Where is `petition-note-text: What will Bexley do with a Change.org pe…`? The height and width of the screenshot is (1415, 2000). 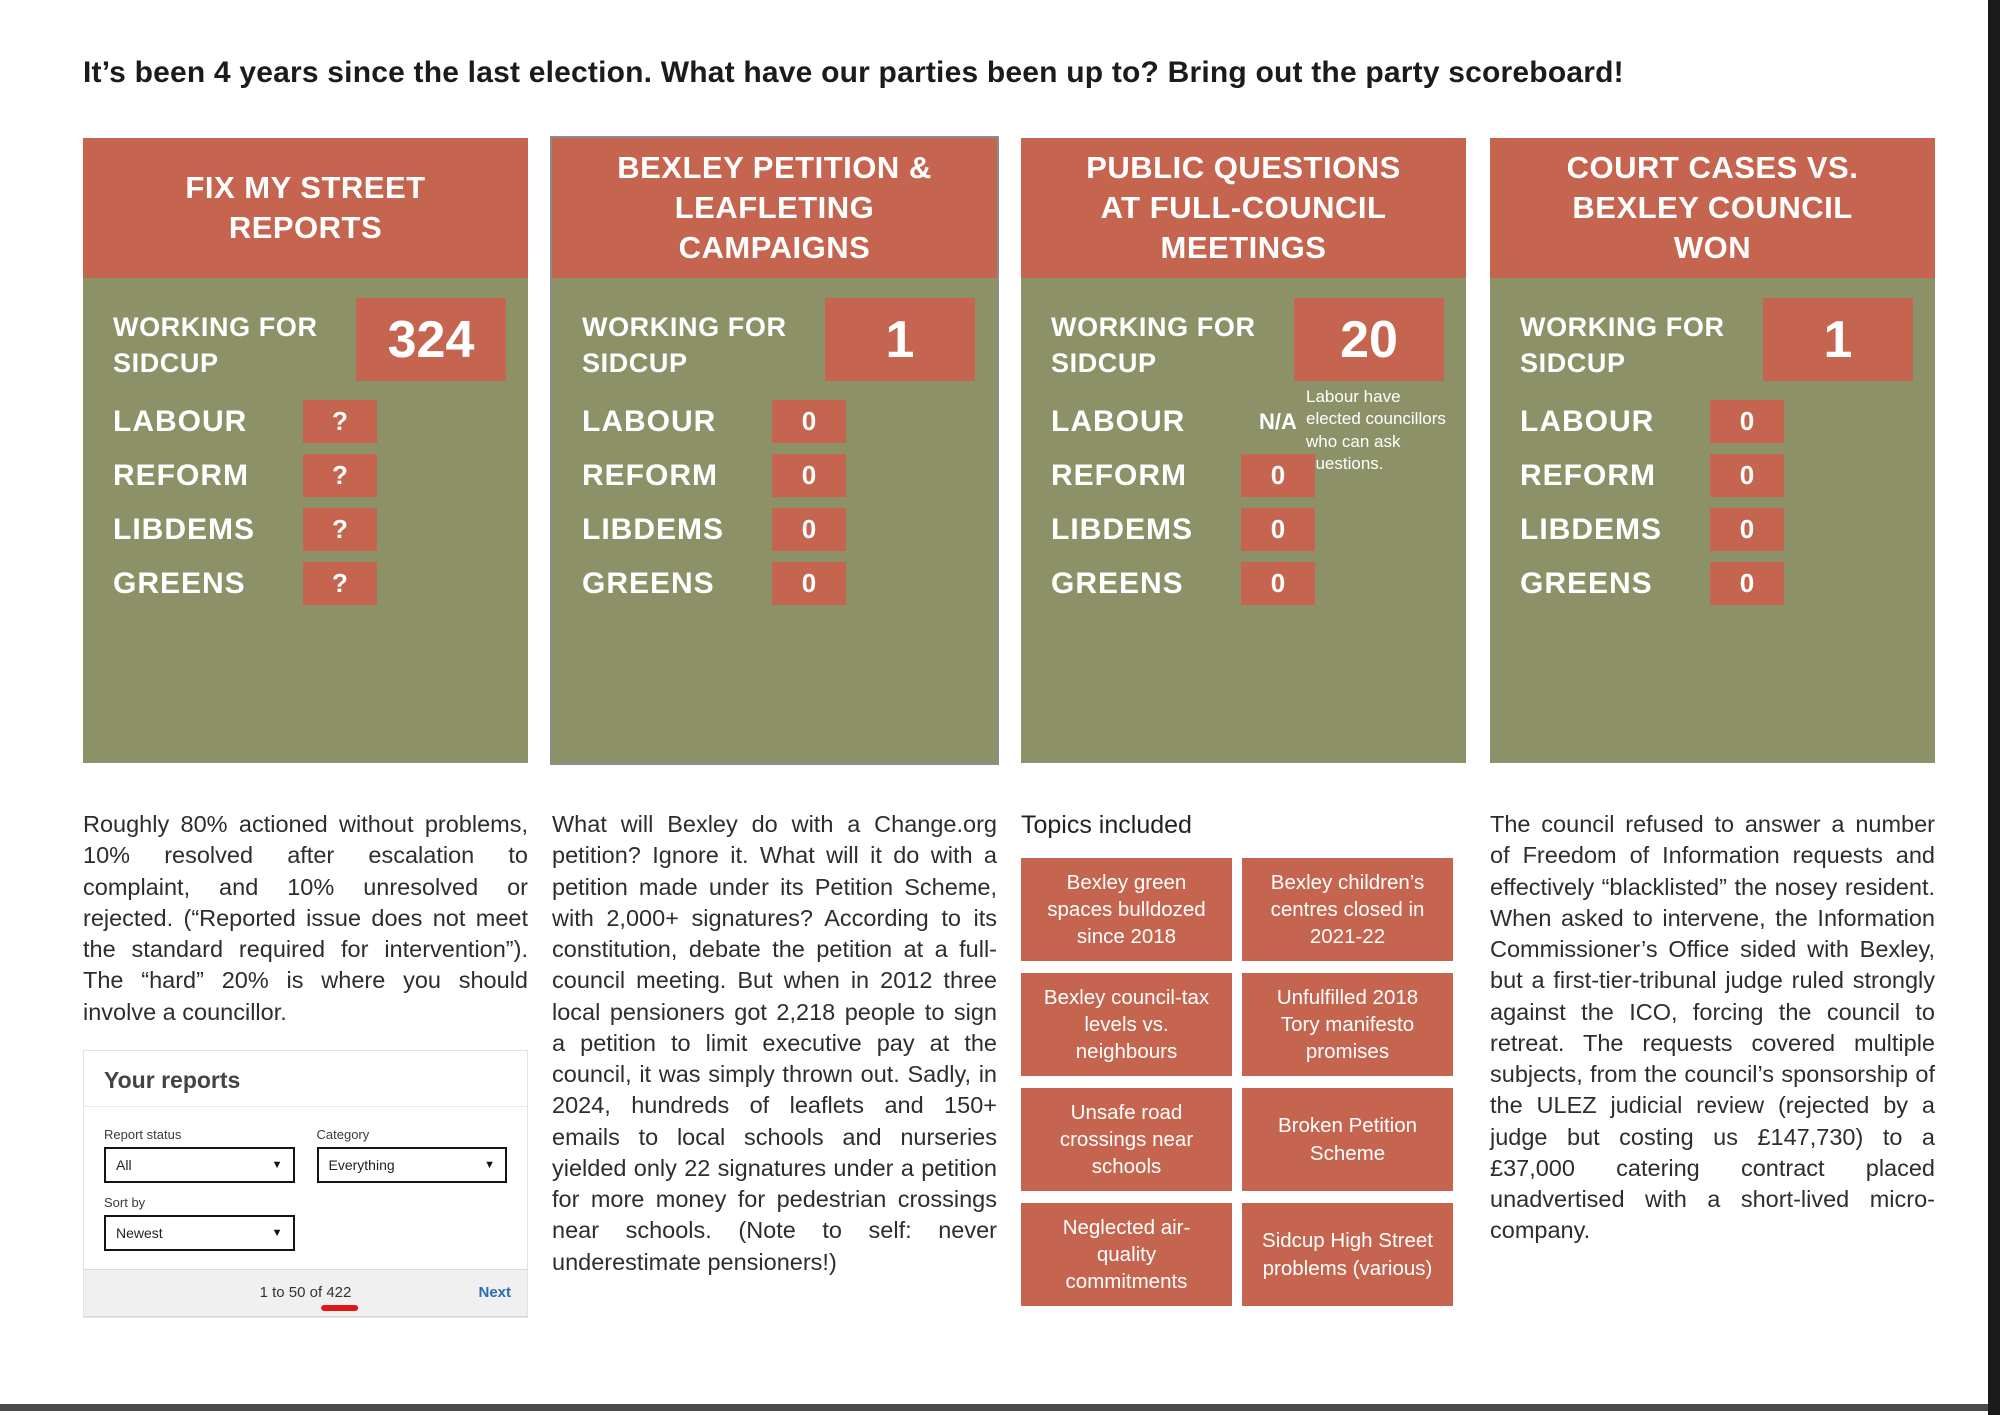 petition-note-text: What will Bexley do with a Change.org pe… is located at coordinates (774, 1043).